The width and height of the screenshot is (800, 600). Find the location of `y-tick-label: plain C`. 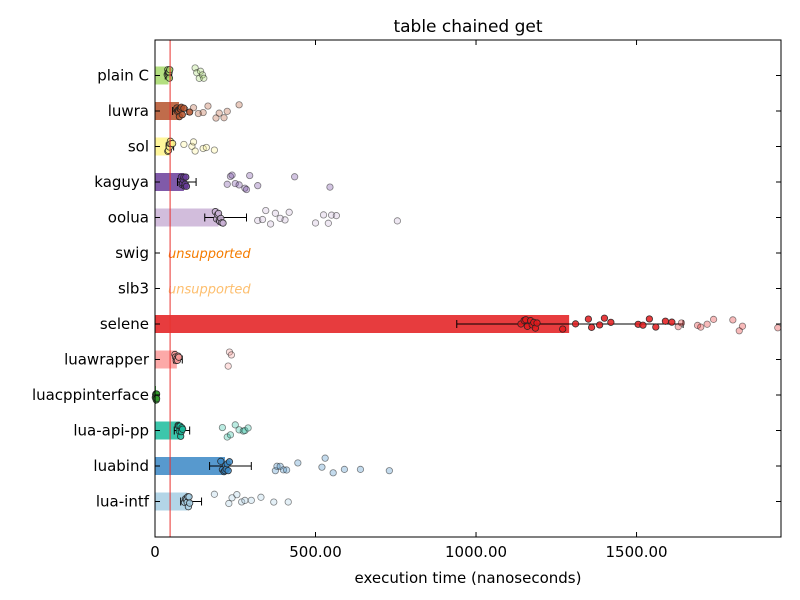

y-tick-label: plain C is located at coordinates (123, 76).